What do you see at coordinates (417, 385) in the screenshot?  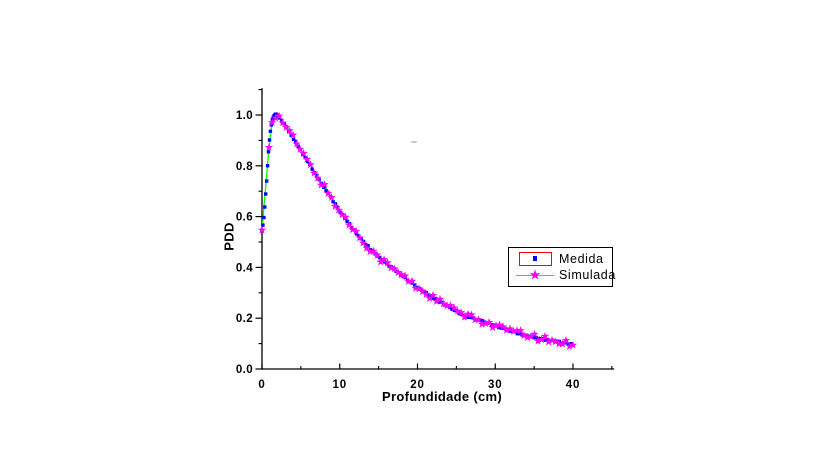 I see `x-tick-label: 20` at bounding box center [417, 385].